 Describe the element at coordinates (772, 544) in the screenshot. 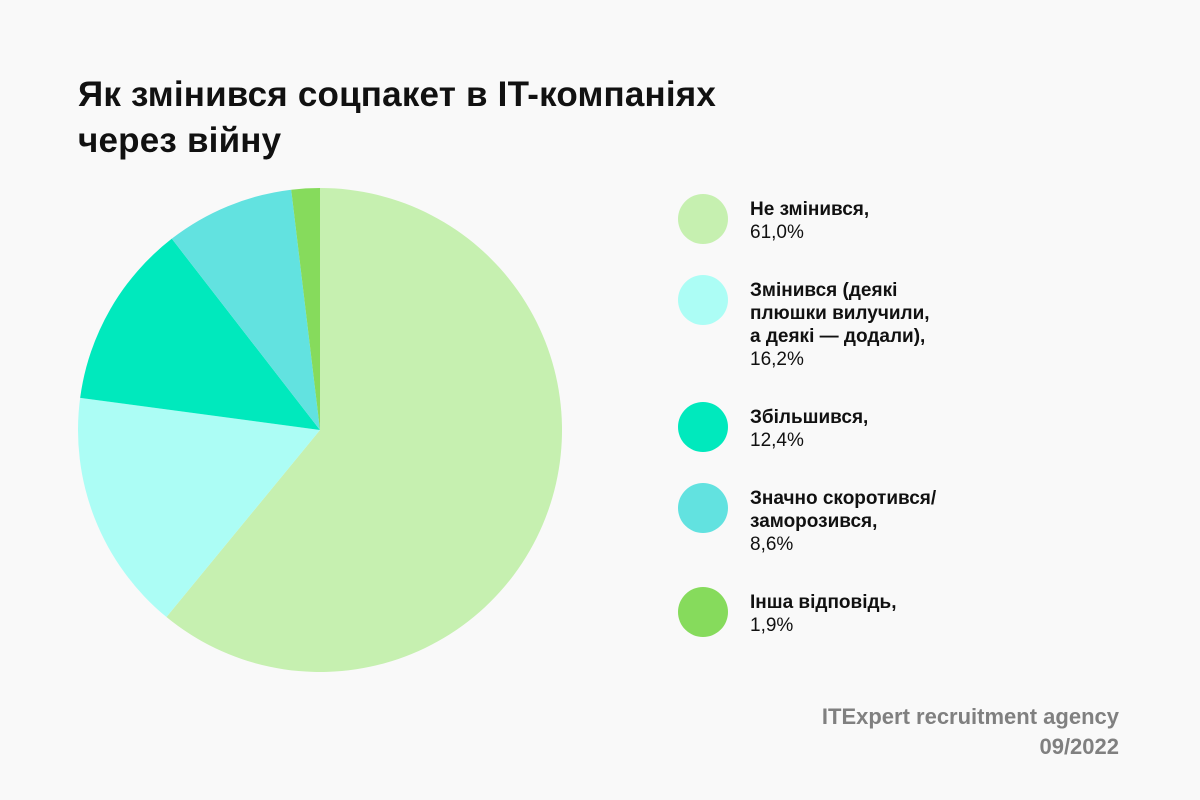

I see `legend-value: 8,6%` at that location.